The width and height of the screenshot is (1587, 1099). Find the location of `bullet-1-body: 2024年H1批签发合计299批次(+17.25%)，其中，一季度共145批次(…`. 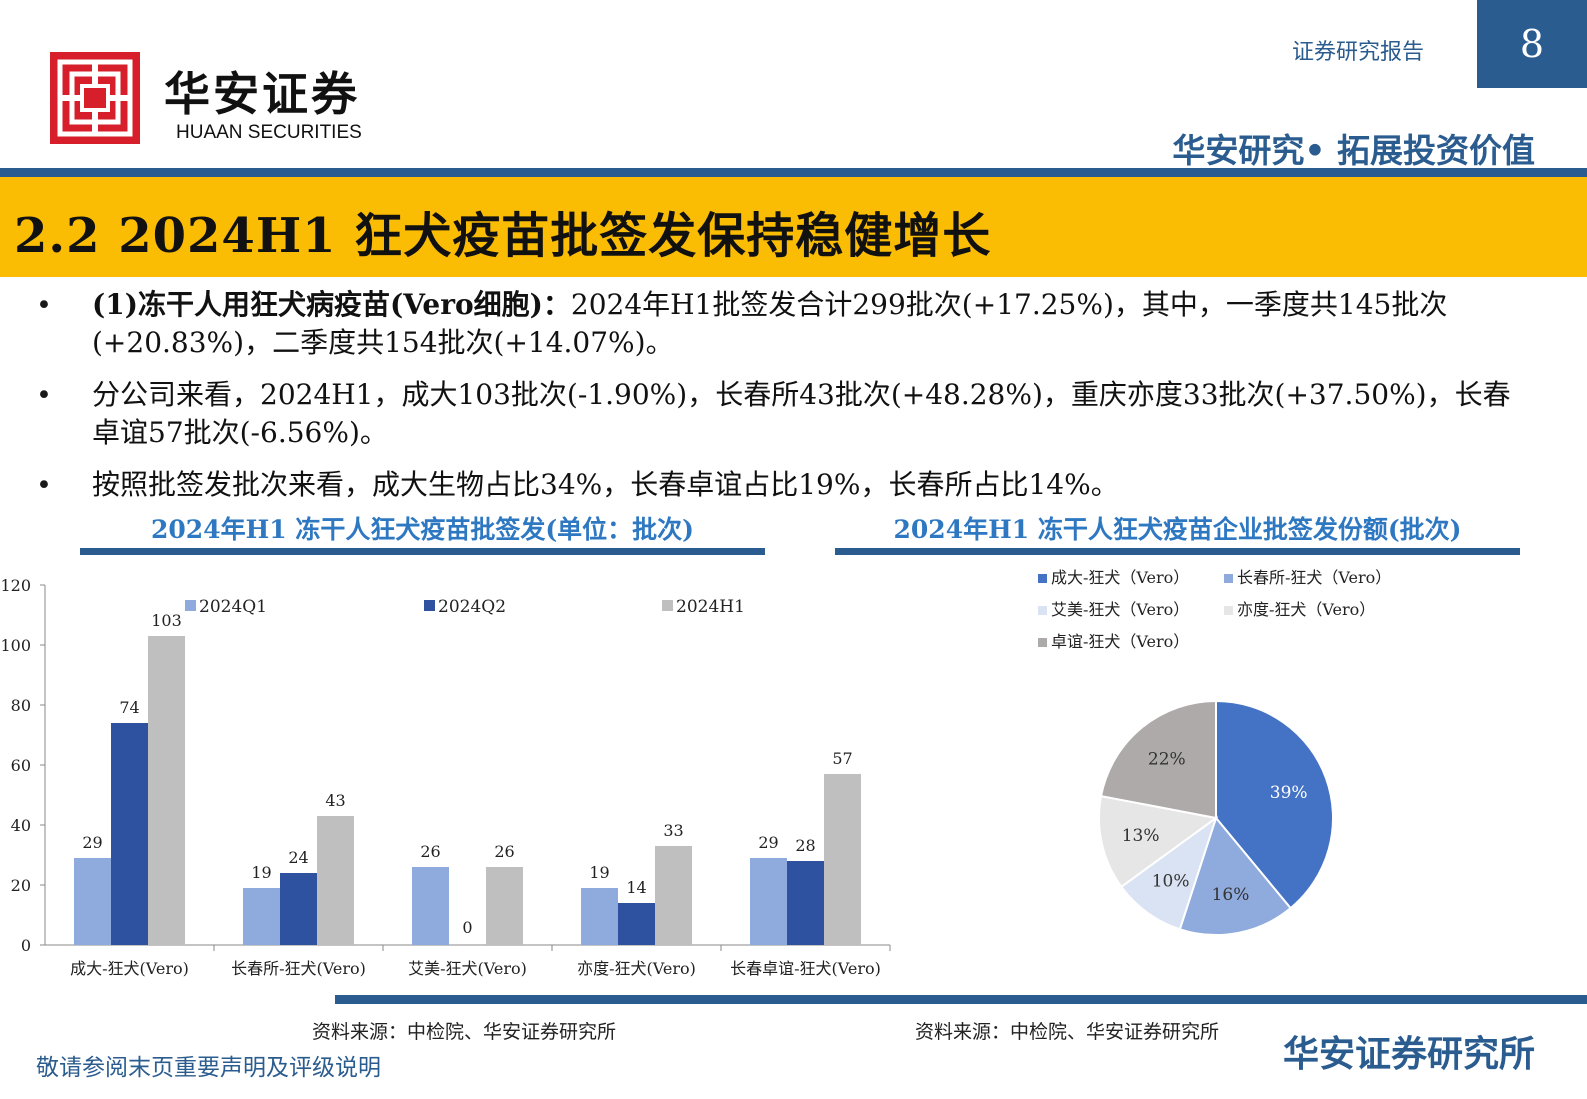

bullet-1-body: 2024年H1批签发合计299批次(+17.25%)，其中，一季度共145批次(… is located at coordinates (770, 323).